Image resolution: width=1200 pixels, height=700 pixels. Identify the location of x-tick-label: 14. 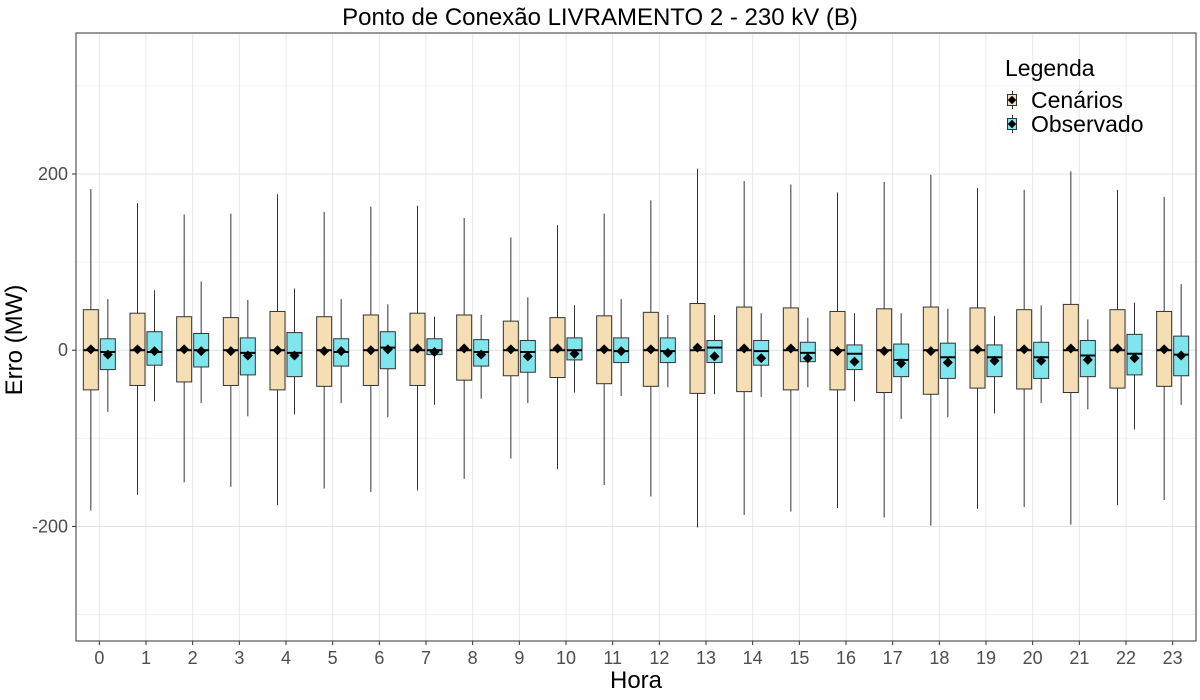
(753, 658).